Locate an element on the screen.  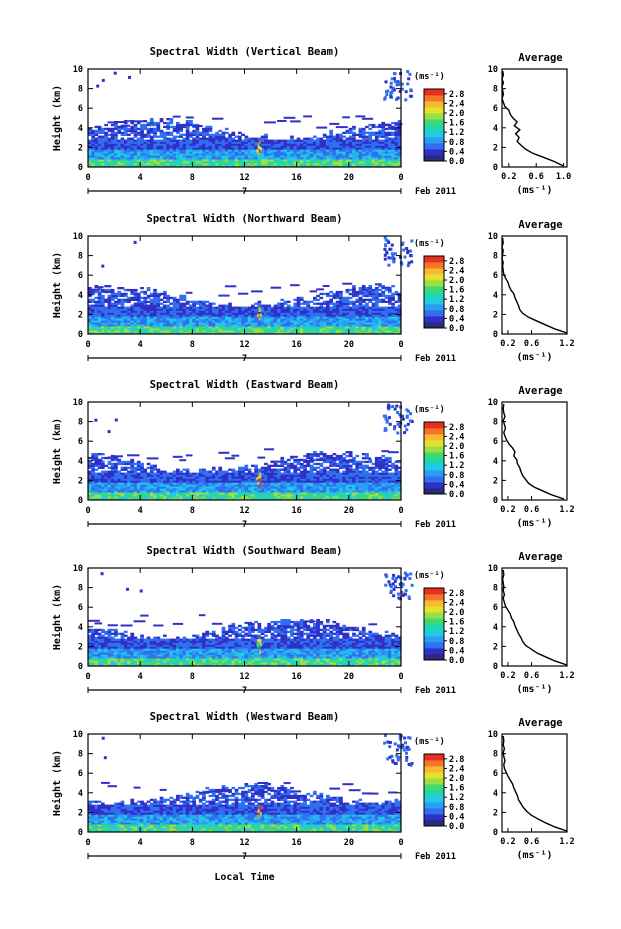
colorbar-tick: 1.6 is located at coordinates (456, 789).